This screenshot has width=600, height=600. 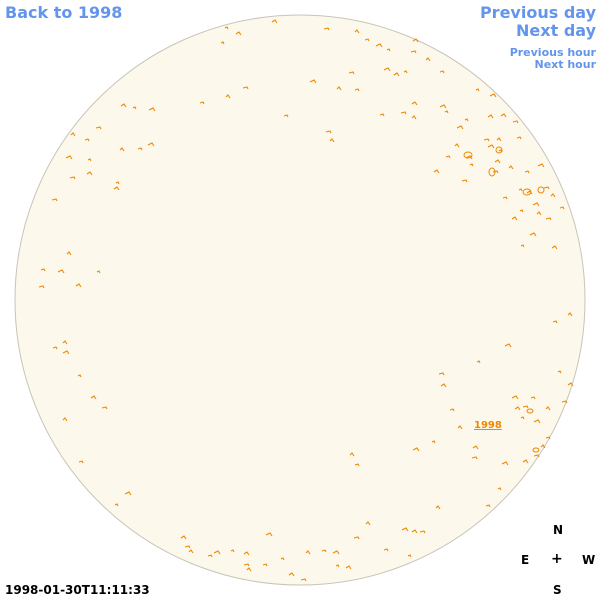 I want to click on observation-timestamp: 1998-01-30T11:11:33, so click(x=77, y=590).